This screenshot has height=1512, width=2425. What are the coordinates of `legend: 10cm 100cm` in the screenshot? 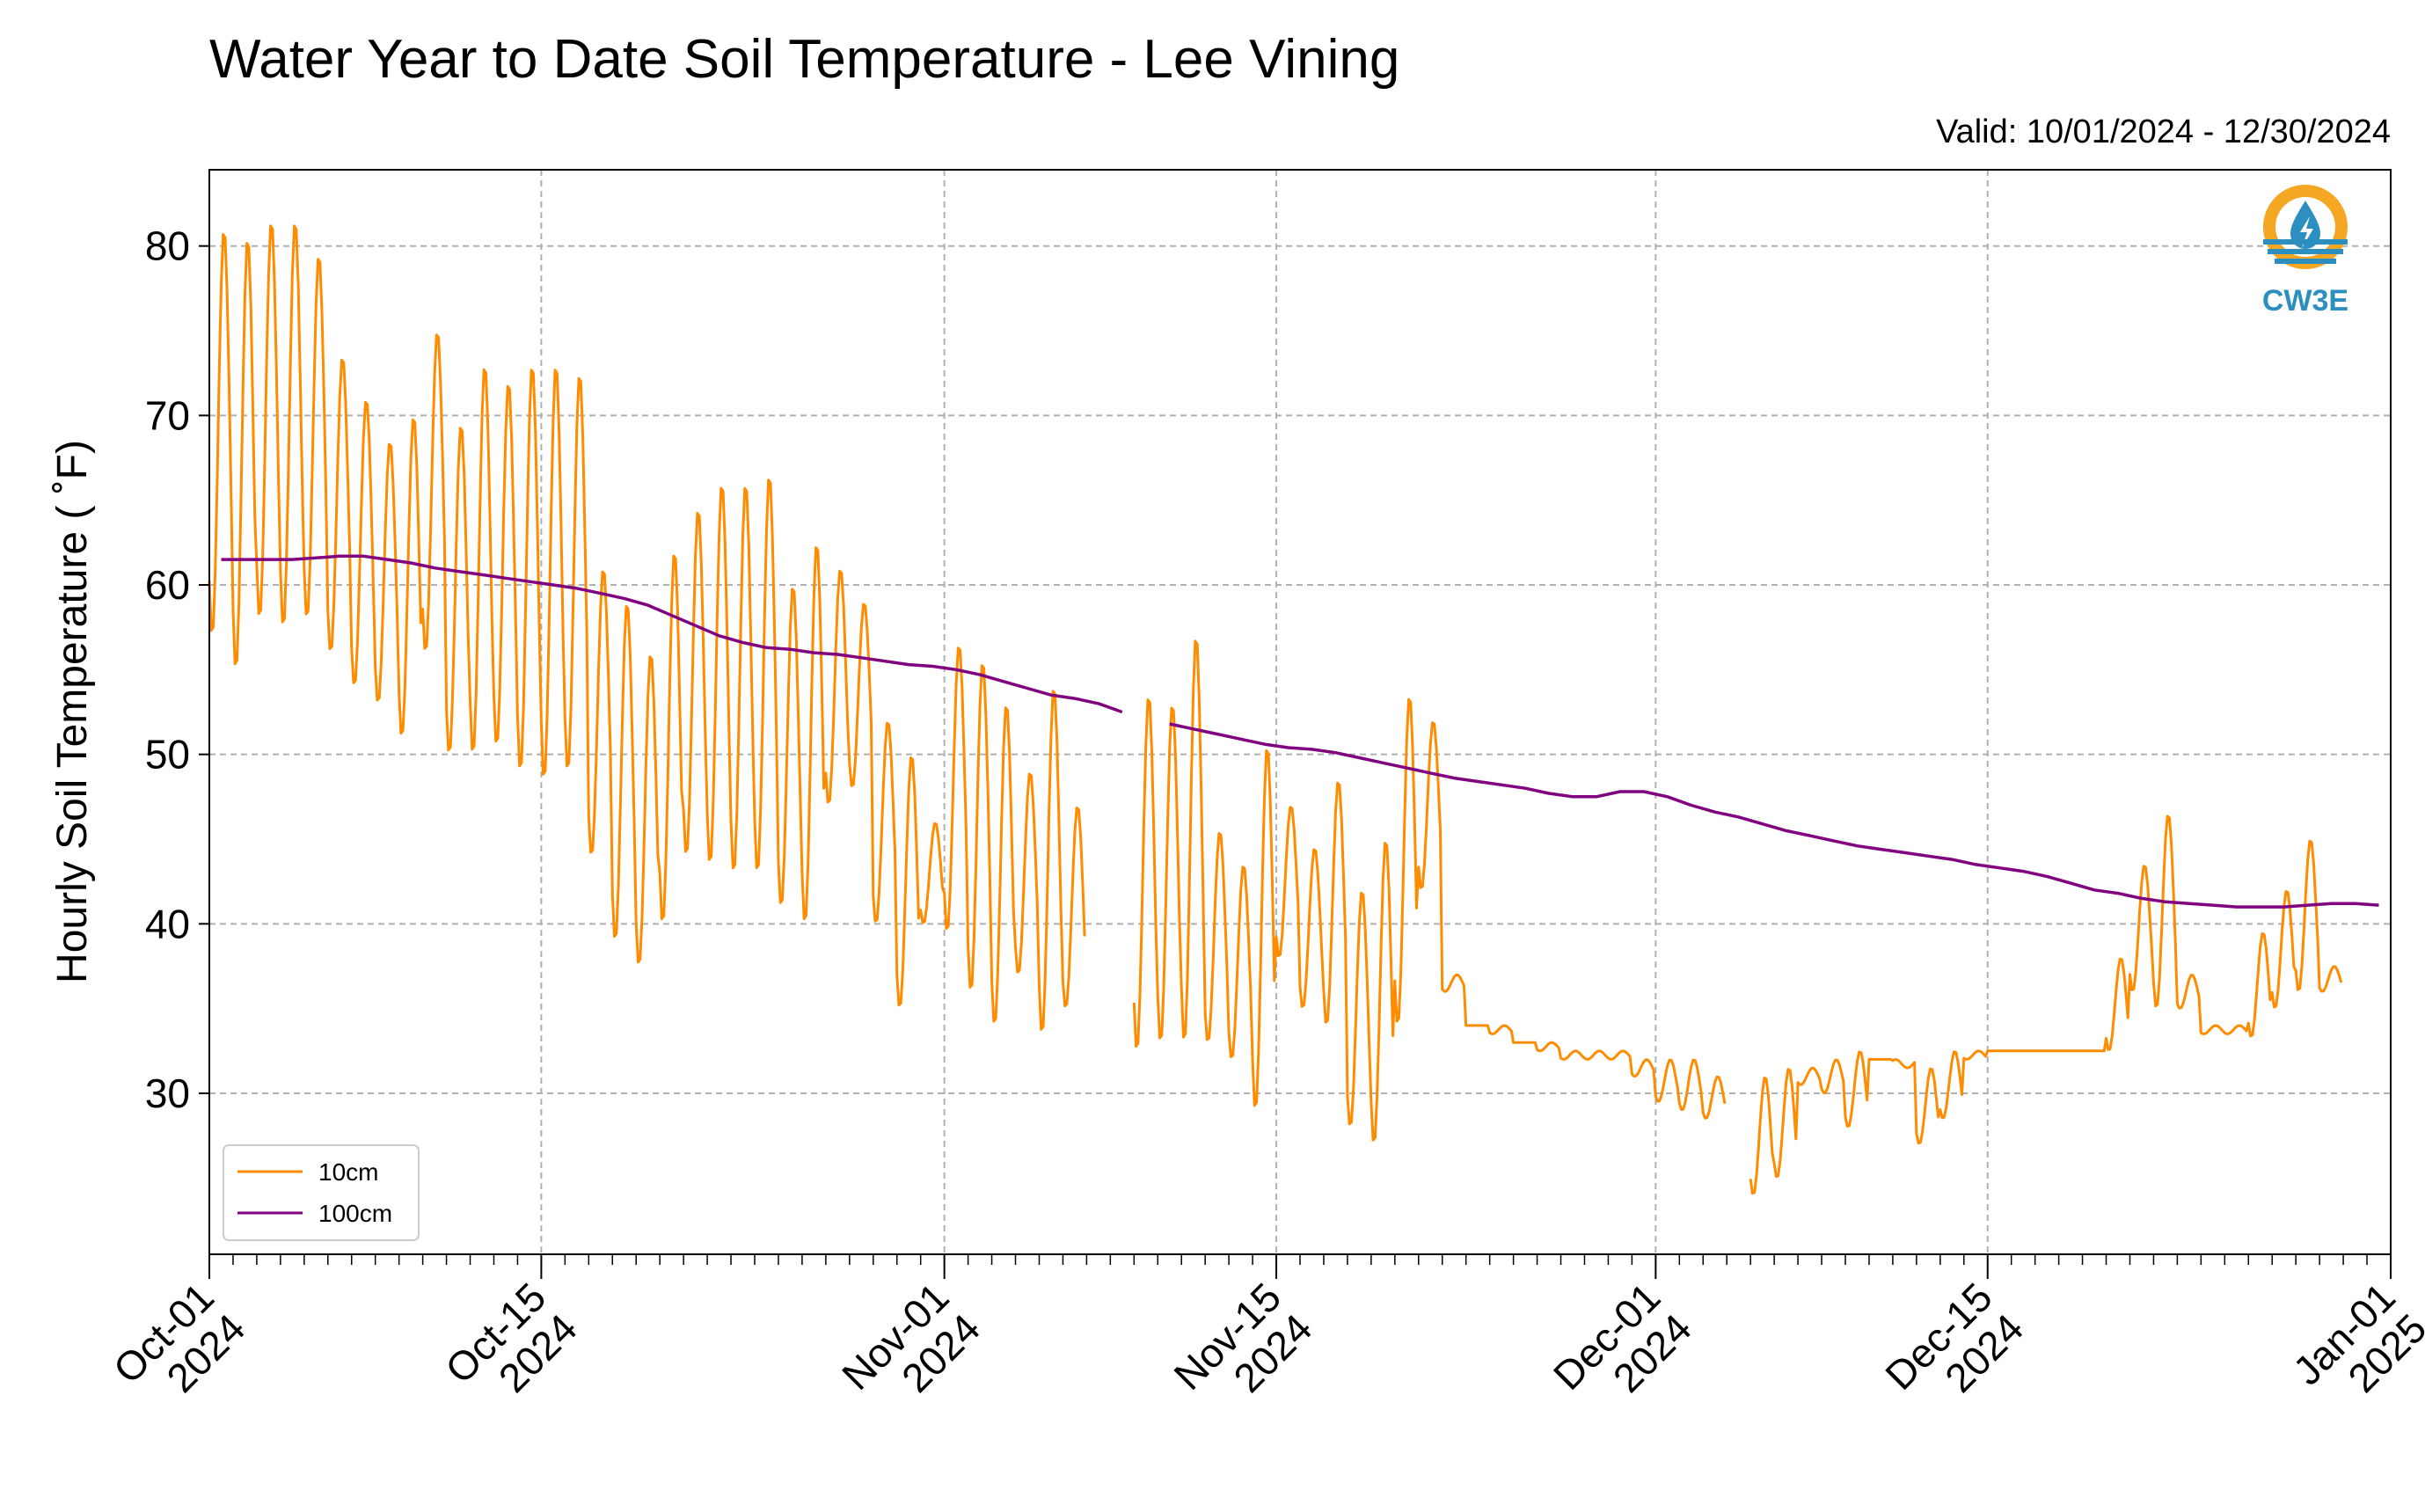 It's located at (321, 1192).